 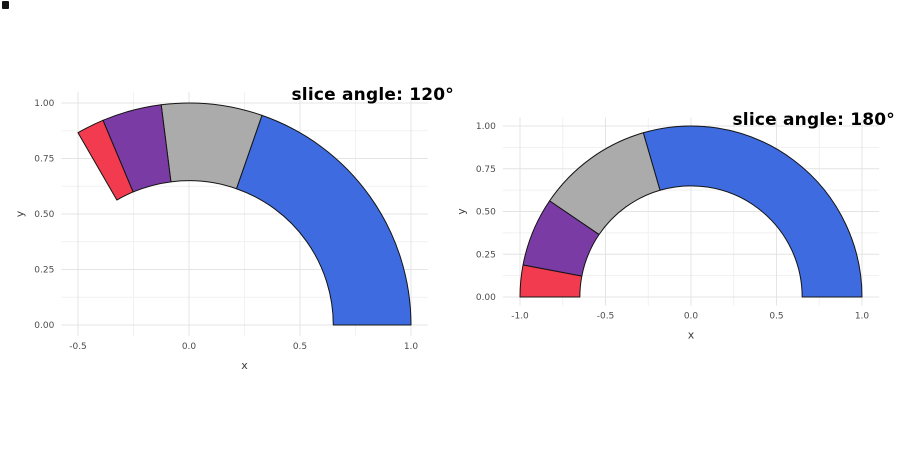 I want to click on chart-title: slice angle: 180°, so click(x=813, y=120).